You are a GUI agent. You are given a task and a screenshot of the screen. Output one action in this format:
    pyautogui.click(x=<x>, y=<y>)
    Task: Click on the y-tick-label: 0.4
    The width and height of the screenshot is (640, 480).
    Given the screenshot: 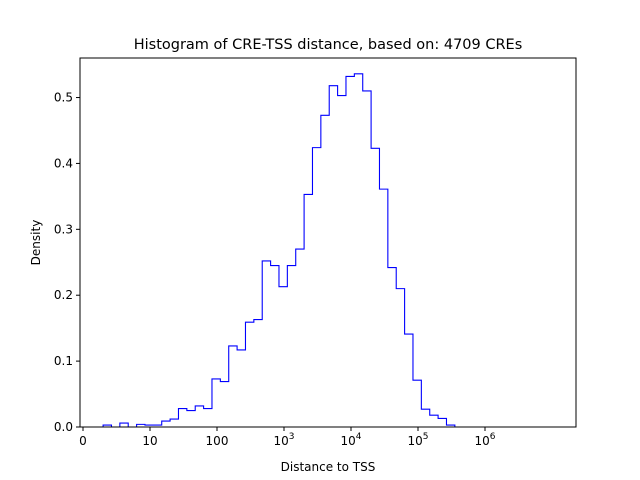 What is the action you would take?
    pyautogui.click(x=63, y=163)
    